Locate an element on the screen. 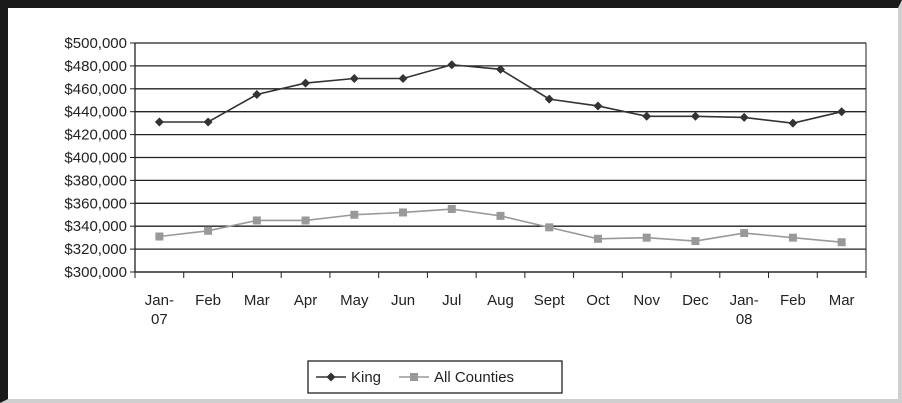  x-tick-label: Jan- 08 is located at coordinates (744, 310).